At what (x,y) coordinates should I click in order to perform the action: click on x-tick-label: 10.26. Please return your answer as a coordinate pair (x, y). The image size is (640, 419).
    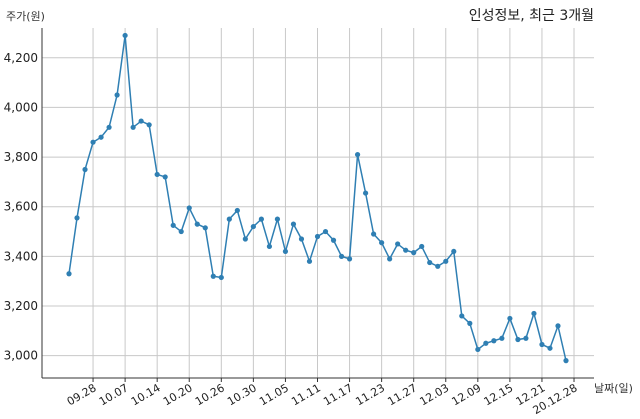
    Looking at the image, I should click on (210, 394).